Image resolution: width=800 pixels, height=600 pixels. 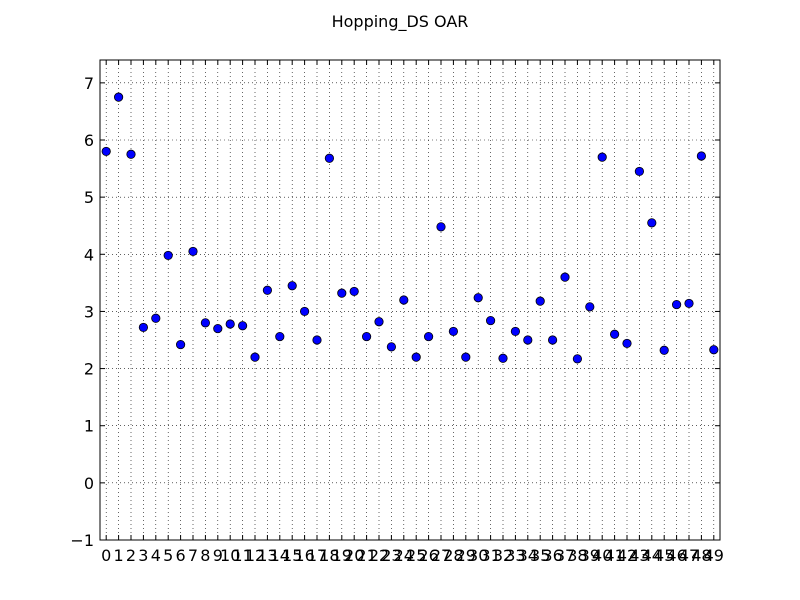 I want to click on x-tick-label: 18, so click(x=329, y=555).